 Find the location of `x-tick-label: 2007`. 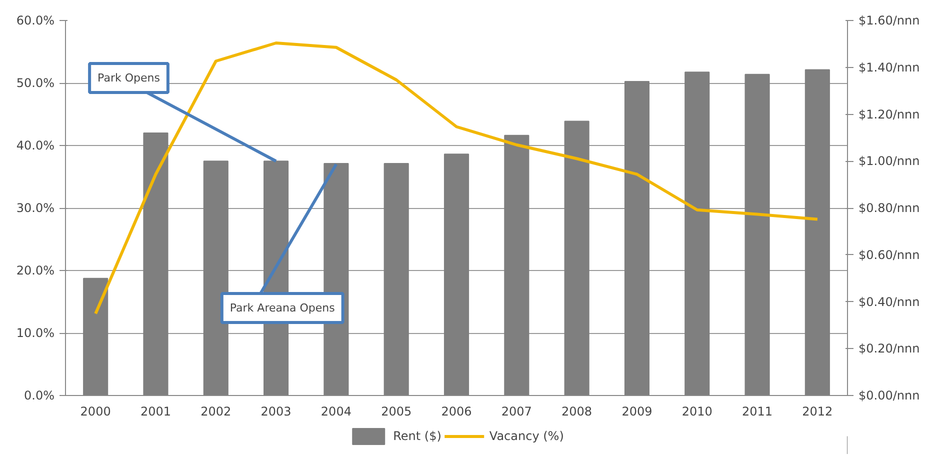

x-tick-label: 2007 is located at coordinates (516, 411).